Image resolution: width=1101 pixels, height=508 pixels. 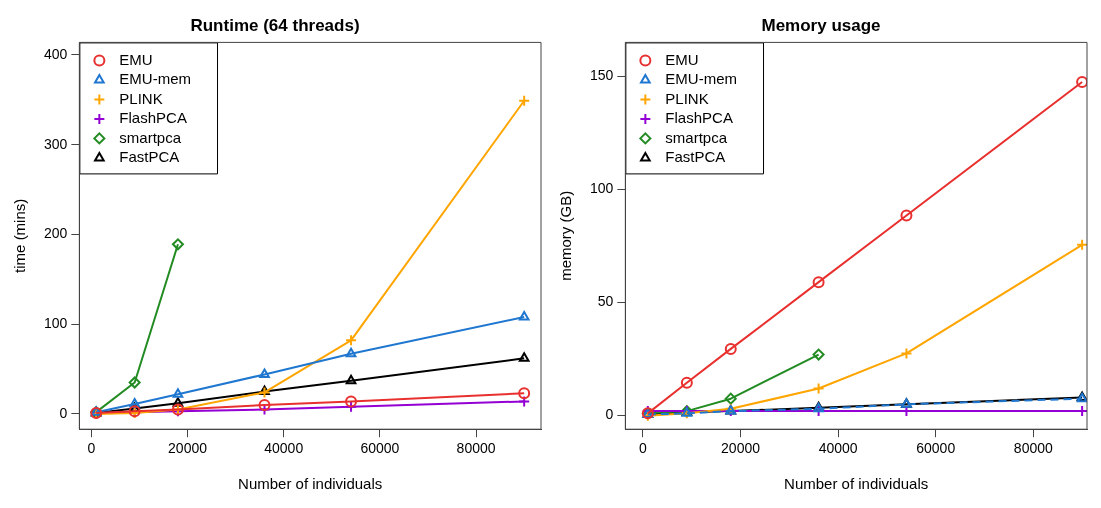 What do you see at coordinates (605, 301) in the screenshot?
I see `y-tick-label: 50` at bounding box center [605, 301].